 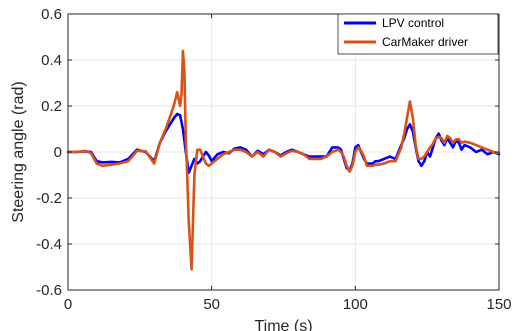 I want to click on legend-box, so click(x=418, y=34).